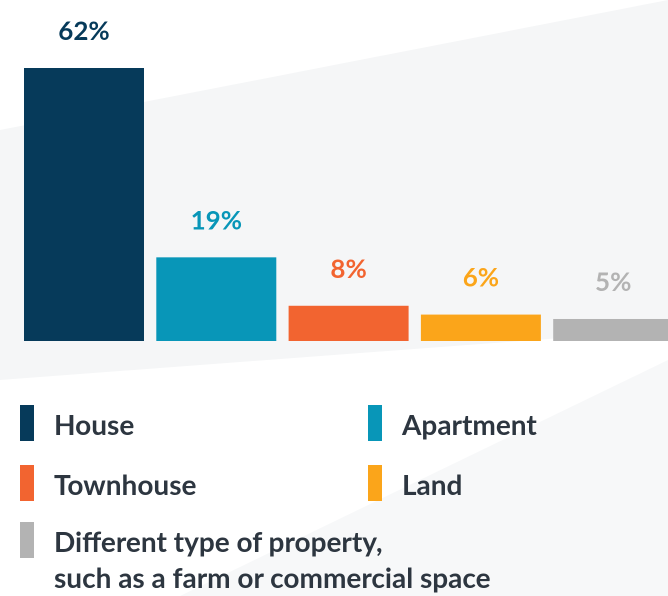 The width and height of the screenshot is (668, 596). I want to click on legend-item: Townhouse, so click(108, 483).